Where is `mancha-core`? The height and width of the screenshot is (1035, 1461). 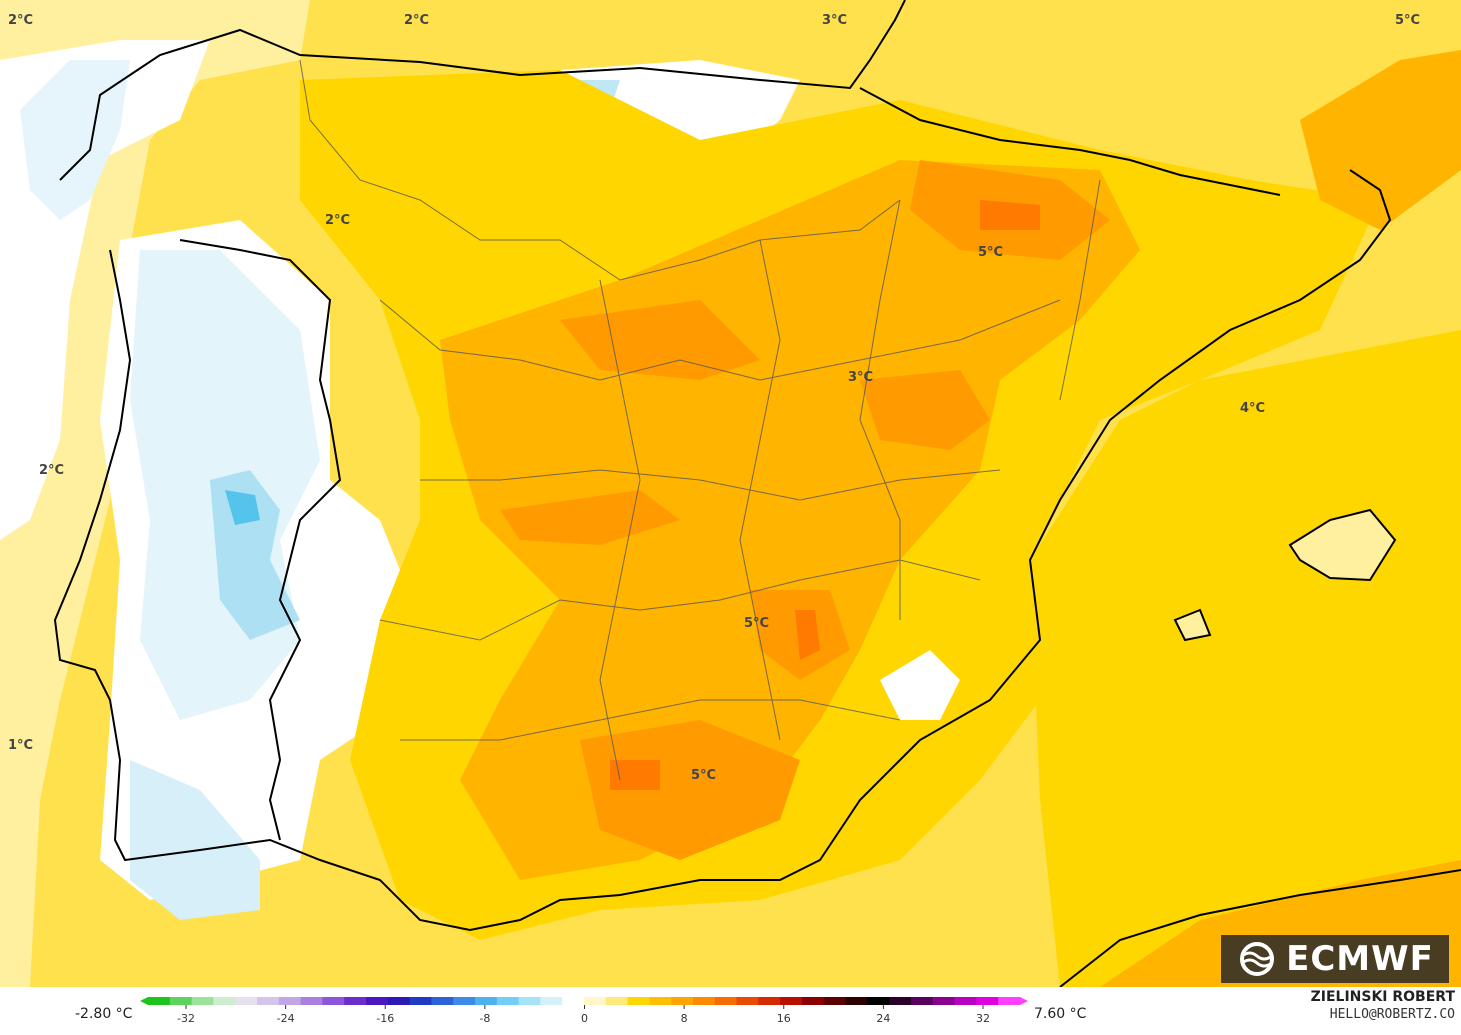 mancha-core is located at coordinates (807, 635).